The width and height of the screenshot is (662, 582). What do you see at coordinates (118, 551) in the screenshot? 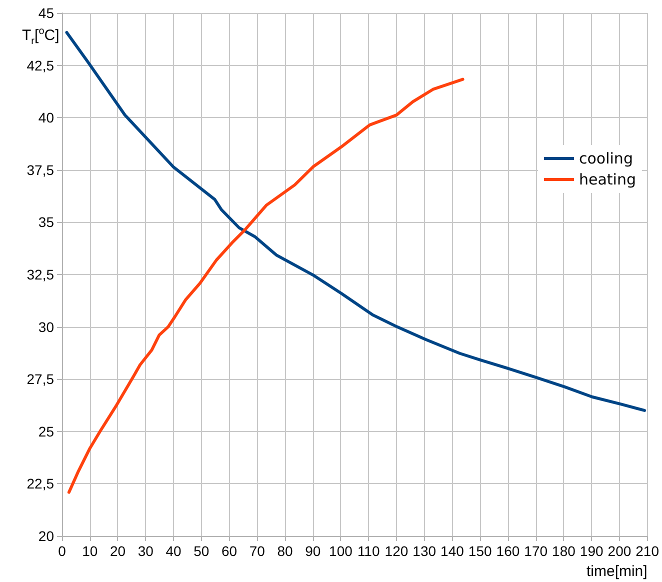
I see `x-tick-label: 20` at bounding box center [118, 551].